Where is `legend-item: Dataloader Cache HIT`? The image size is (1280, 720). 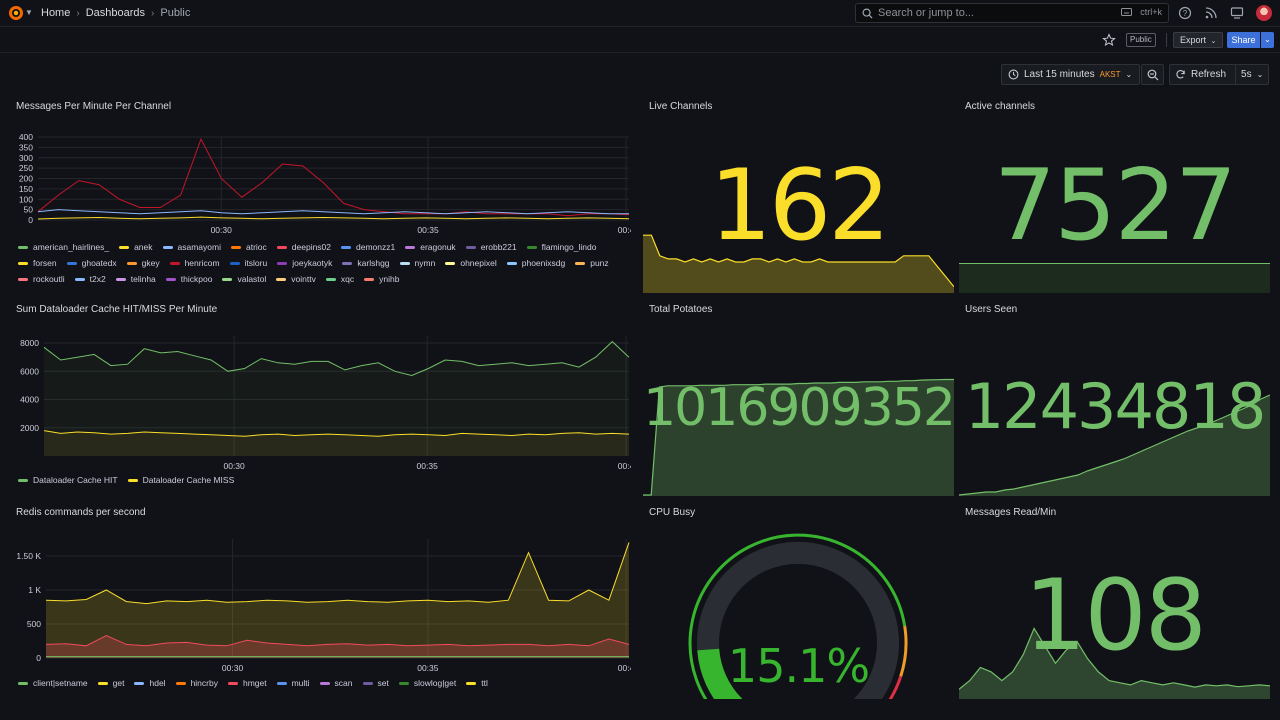
legend-item: Dataloader Cache HIT is located at coordinates (68, 480).